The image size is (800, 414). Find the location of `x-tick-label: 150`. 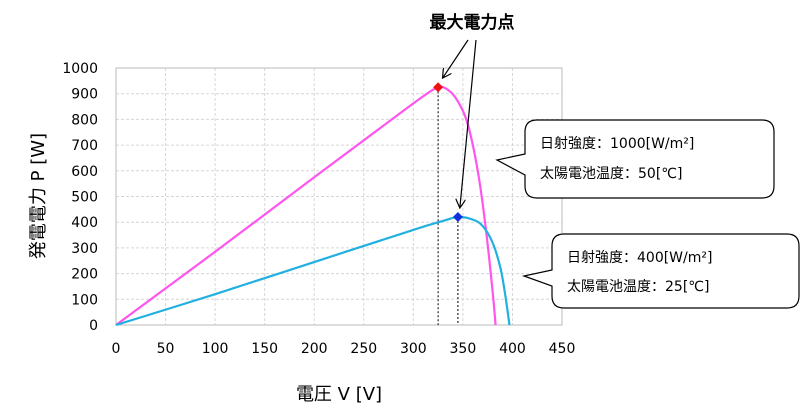

x-tick-label: 150 is located at coordinates (264, 349).